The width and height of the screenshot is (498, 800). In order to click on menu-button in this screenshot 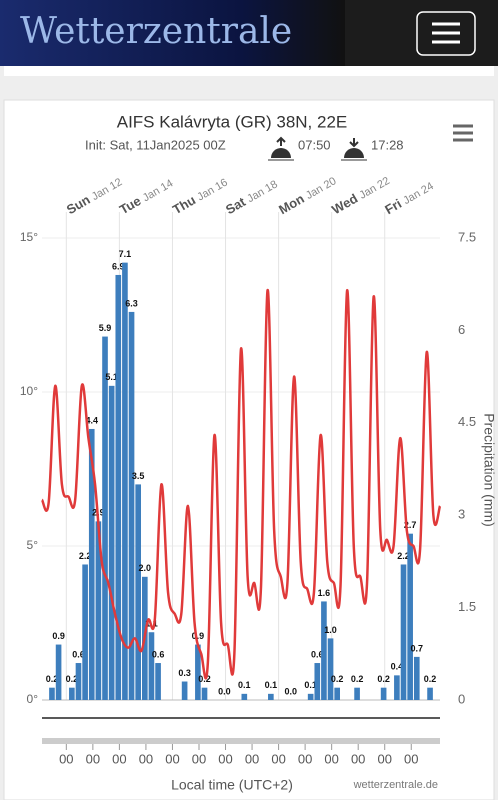, I will do `click(446, 33)`.